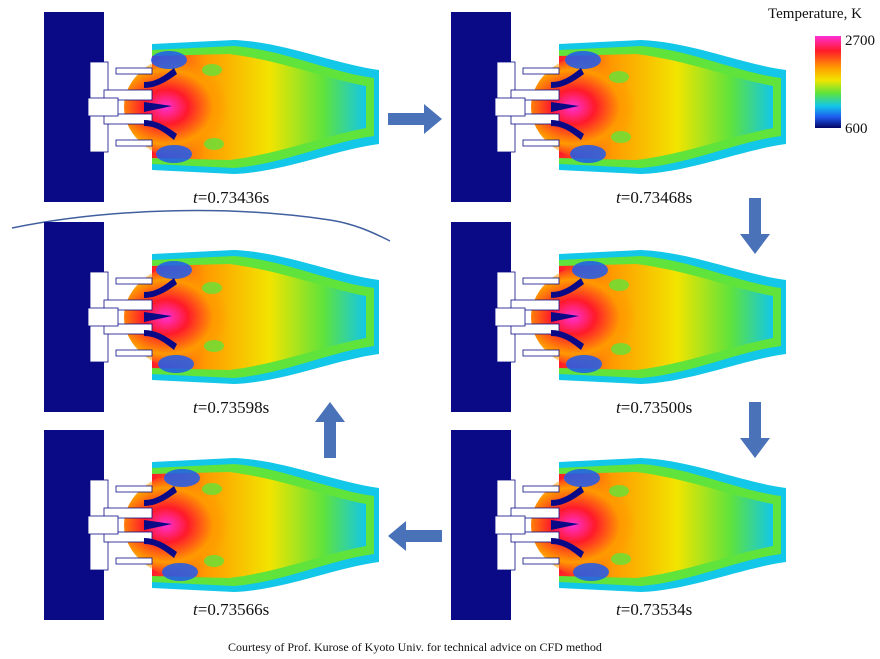  What do you see at coordinates (415, 536) in the screenshot?
I see `arrow-left-icon` at bounding box center [415, 536].